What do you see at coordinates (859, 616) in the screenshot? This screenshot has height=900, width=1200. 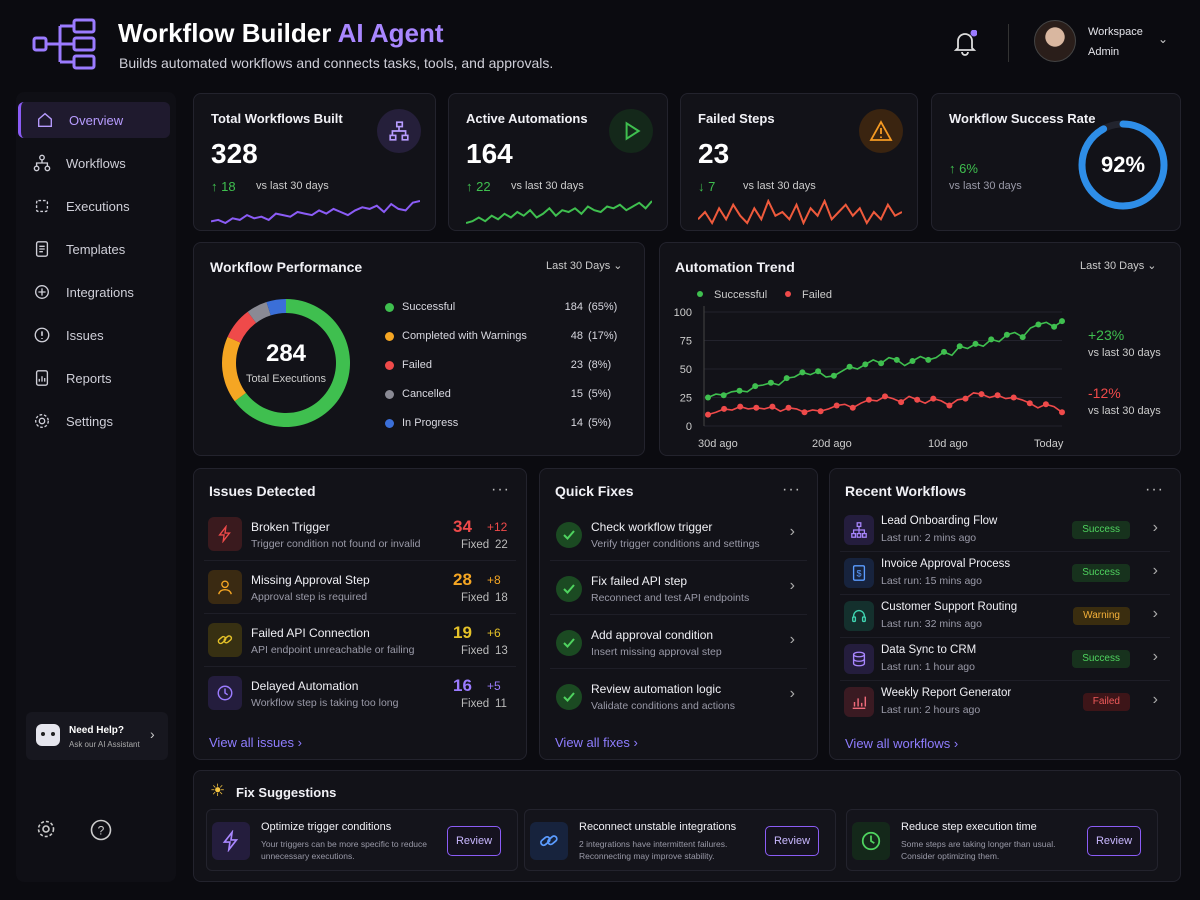 I see `headset-icon` at bounding box center [859, 616].